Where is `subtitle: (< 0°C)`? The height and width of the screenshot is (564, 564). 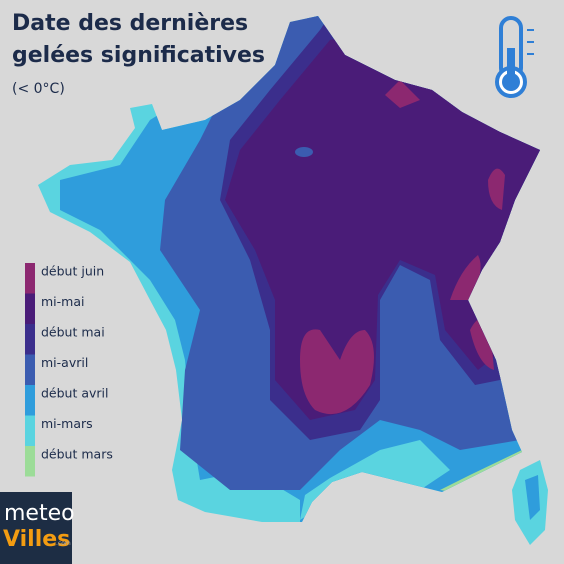 subtitle: (< 0°C) is located at coordinates (38, 89).